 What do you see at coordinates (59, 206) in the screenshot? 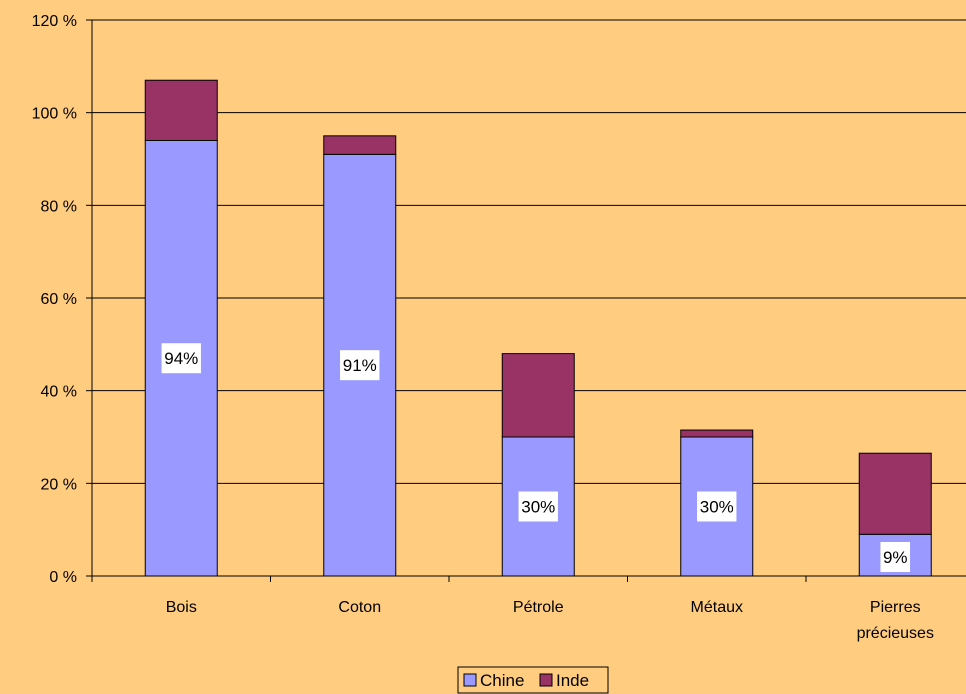
I see `y-tick-label: 80 %` at bounding box center [59, 206].